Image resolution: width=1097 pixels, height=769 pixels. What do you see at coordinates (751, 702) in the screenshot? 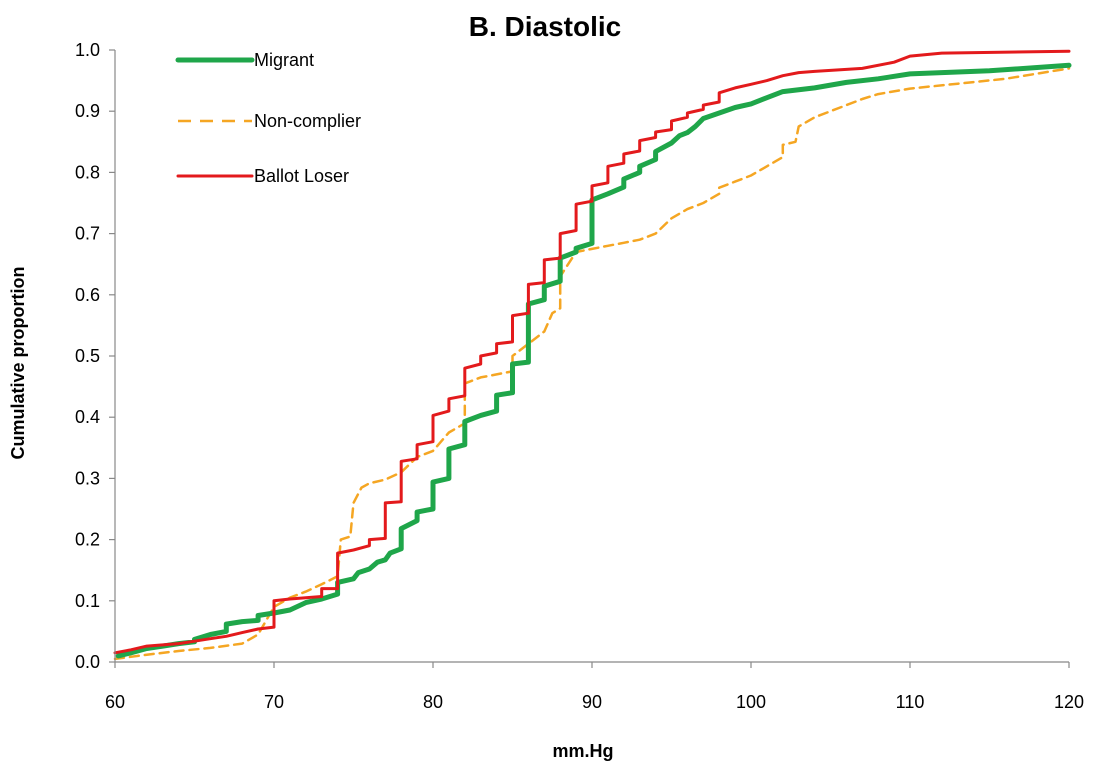
I see `x-tick-label: 100` at bounding box center [751, 702].